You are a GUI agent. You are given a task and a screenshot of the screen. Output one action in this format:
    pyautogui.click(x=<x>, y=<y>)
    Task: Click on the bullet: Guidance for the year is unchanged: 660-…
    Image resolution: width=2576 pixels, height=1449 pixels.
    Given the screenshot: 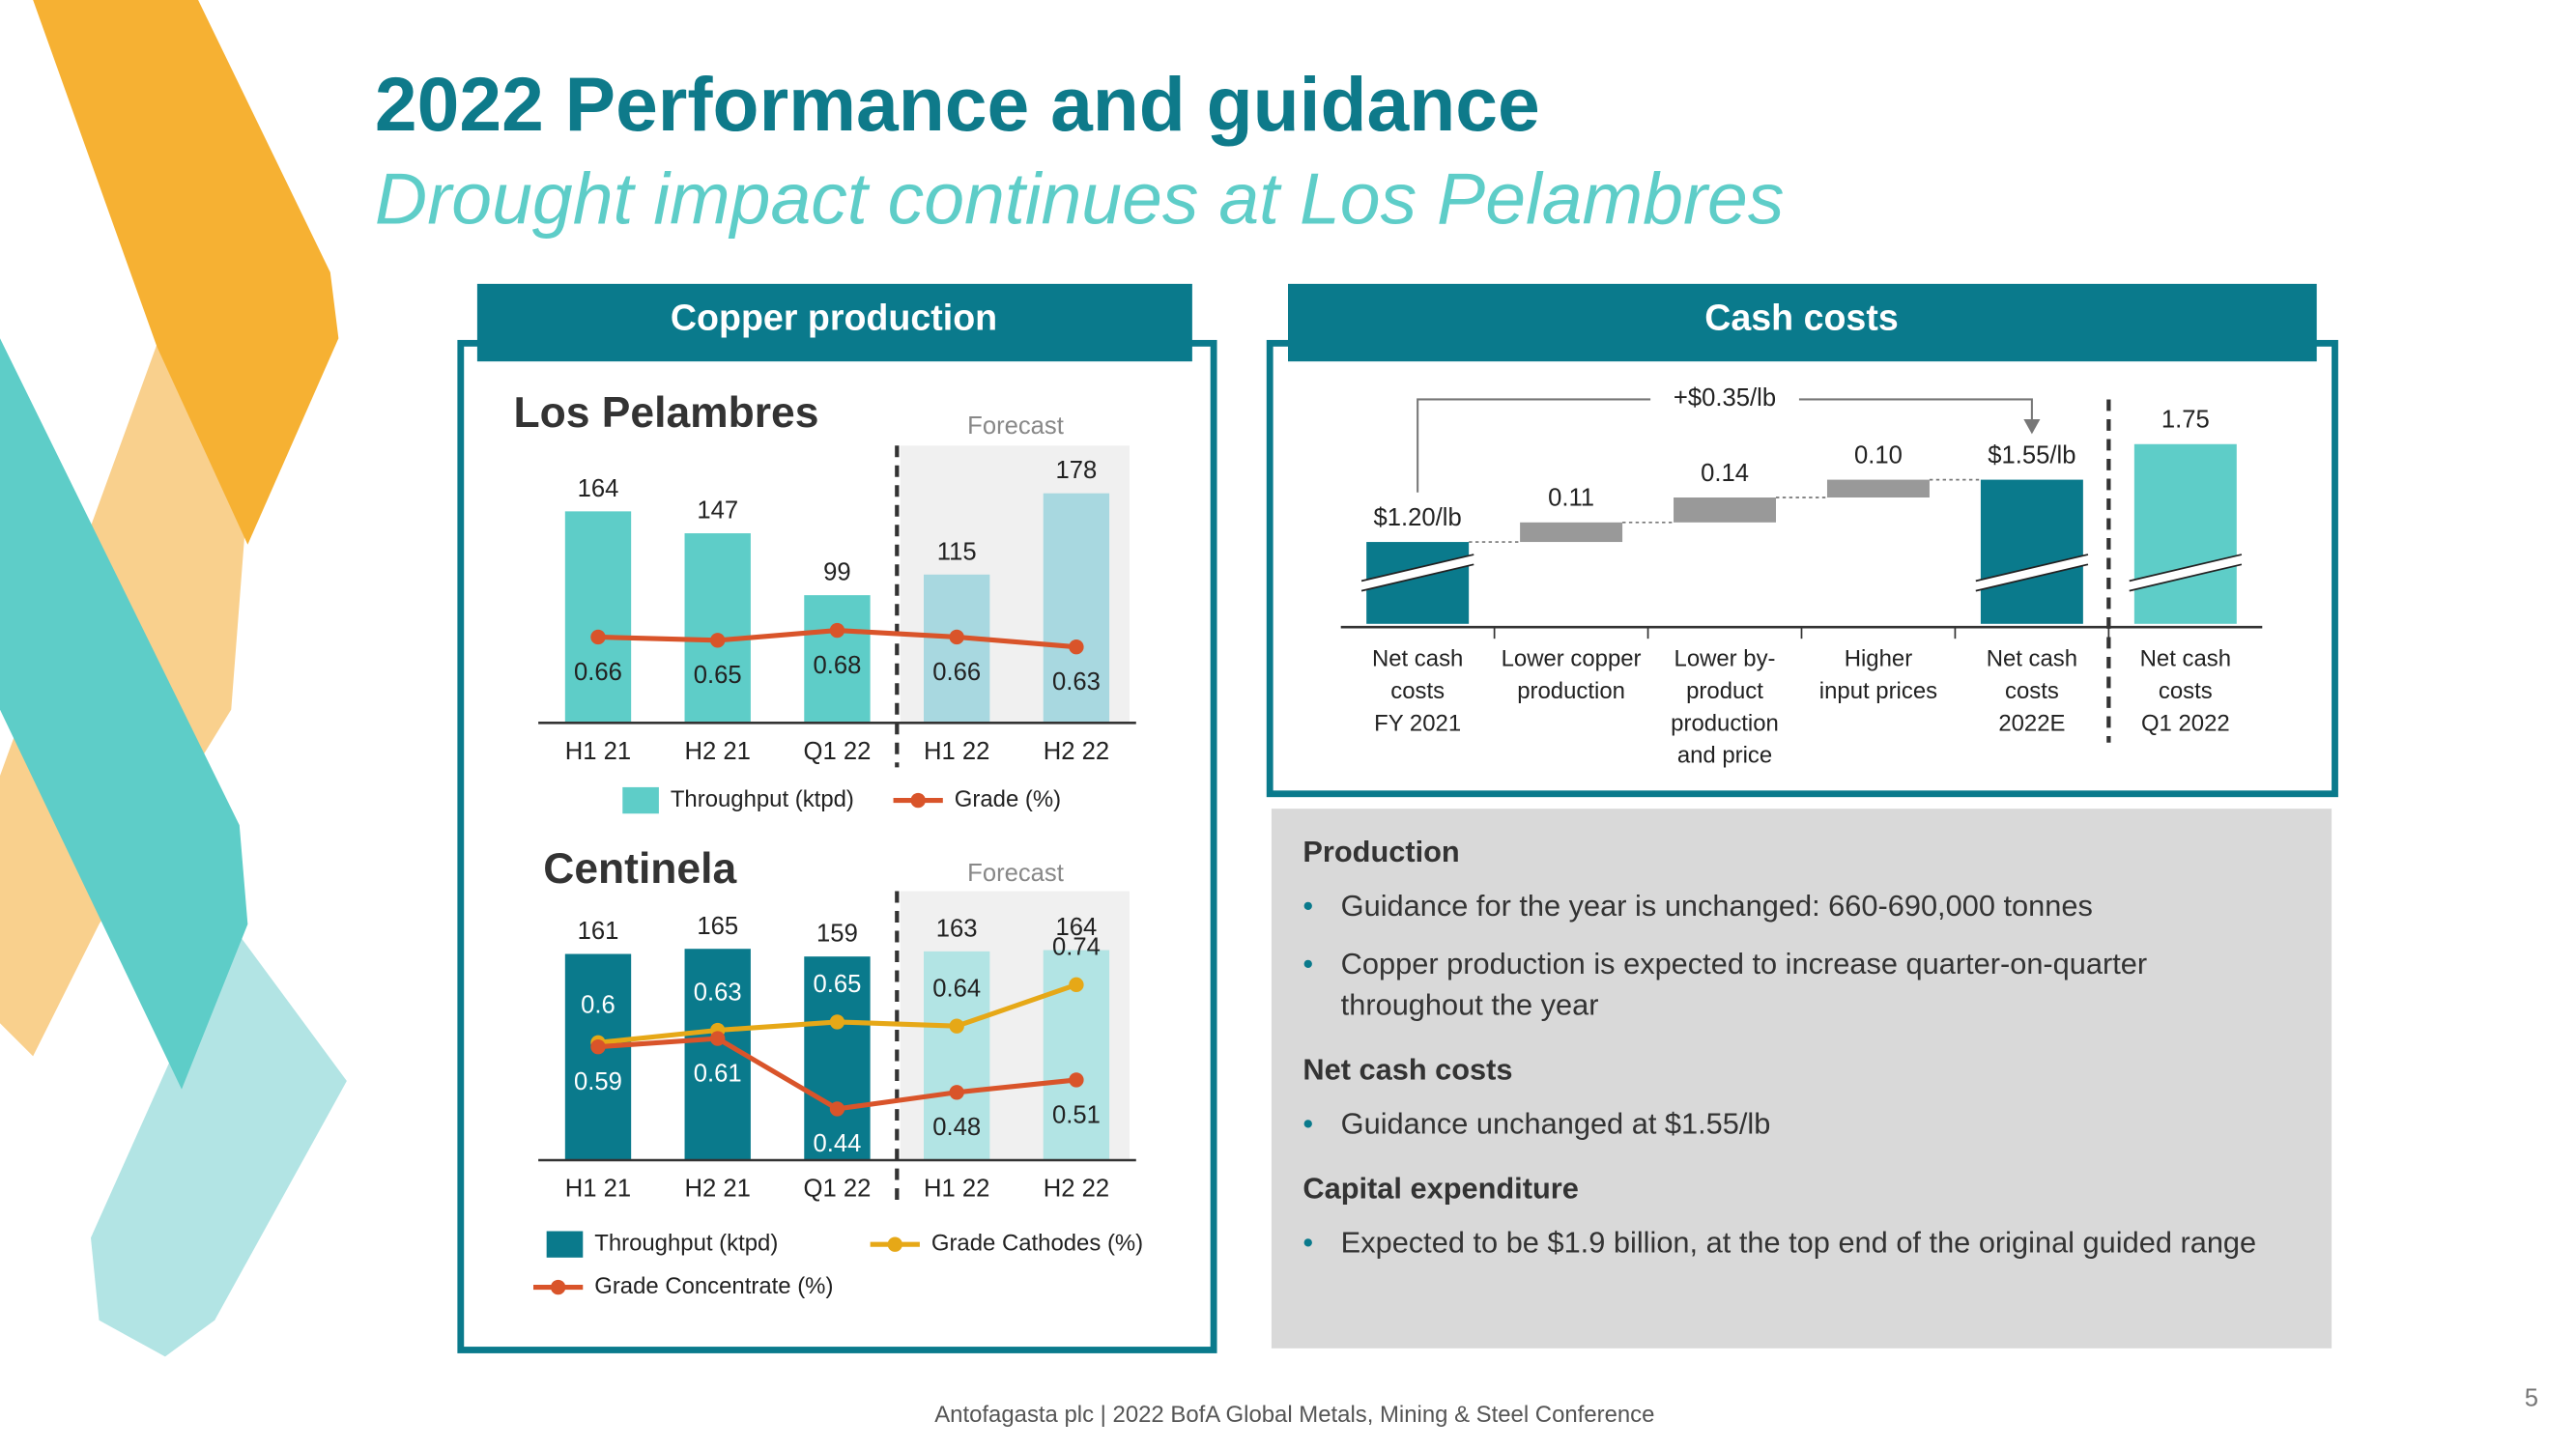 What is the action you would take?
    pyautogui.click(x=1784, y=906)
    